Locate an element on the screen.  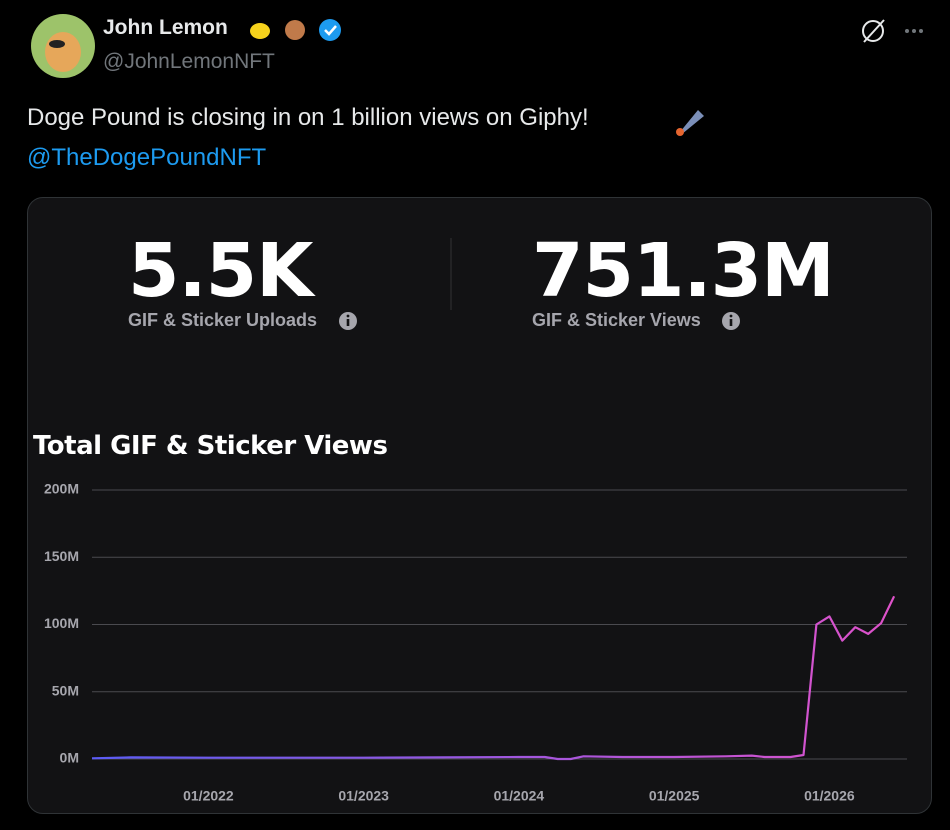
x-tick-label: 01/2023 is located at coordinates (363, 796).